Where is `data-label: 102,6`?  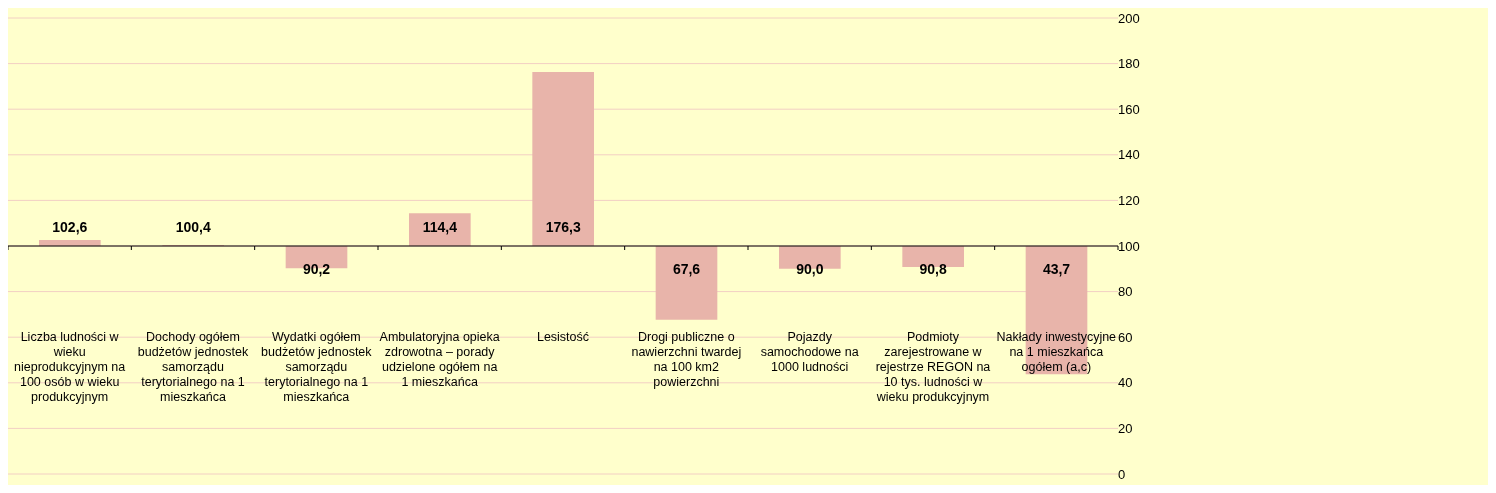 data-label: 102,6 is located at coordinates (70, 227).